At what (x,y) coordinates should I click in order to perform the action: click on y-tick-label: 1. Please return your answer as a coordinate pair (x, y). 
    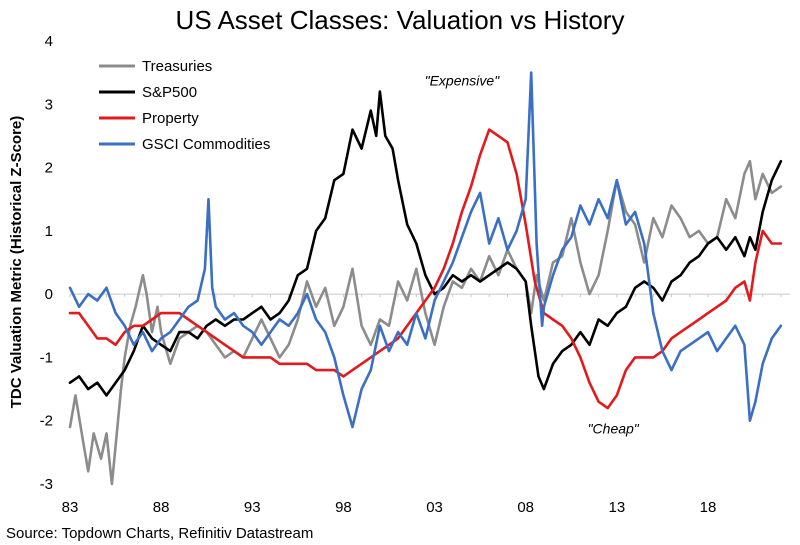
    Looking at the image, I should click on (49, 231).